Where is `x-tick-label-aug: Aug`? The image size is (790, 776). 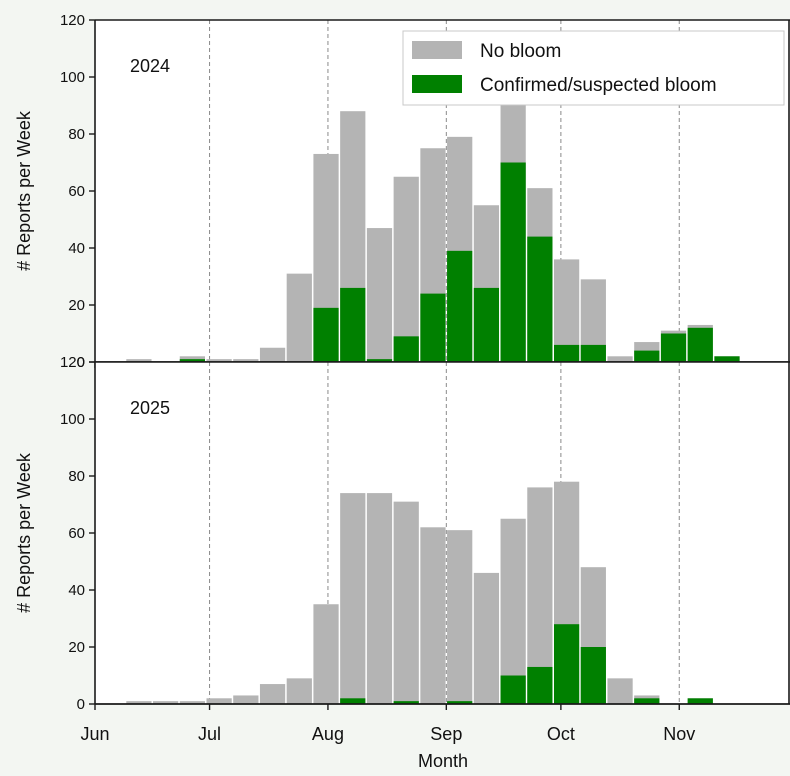 x-tick-label-aug: Aug is located at coordinates (328, 734).